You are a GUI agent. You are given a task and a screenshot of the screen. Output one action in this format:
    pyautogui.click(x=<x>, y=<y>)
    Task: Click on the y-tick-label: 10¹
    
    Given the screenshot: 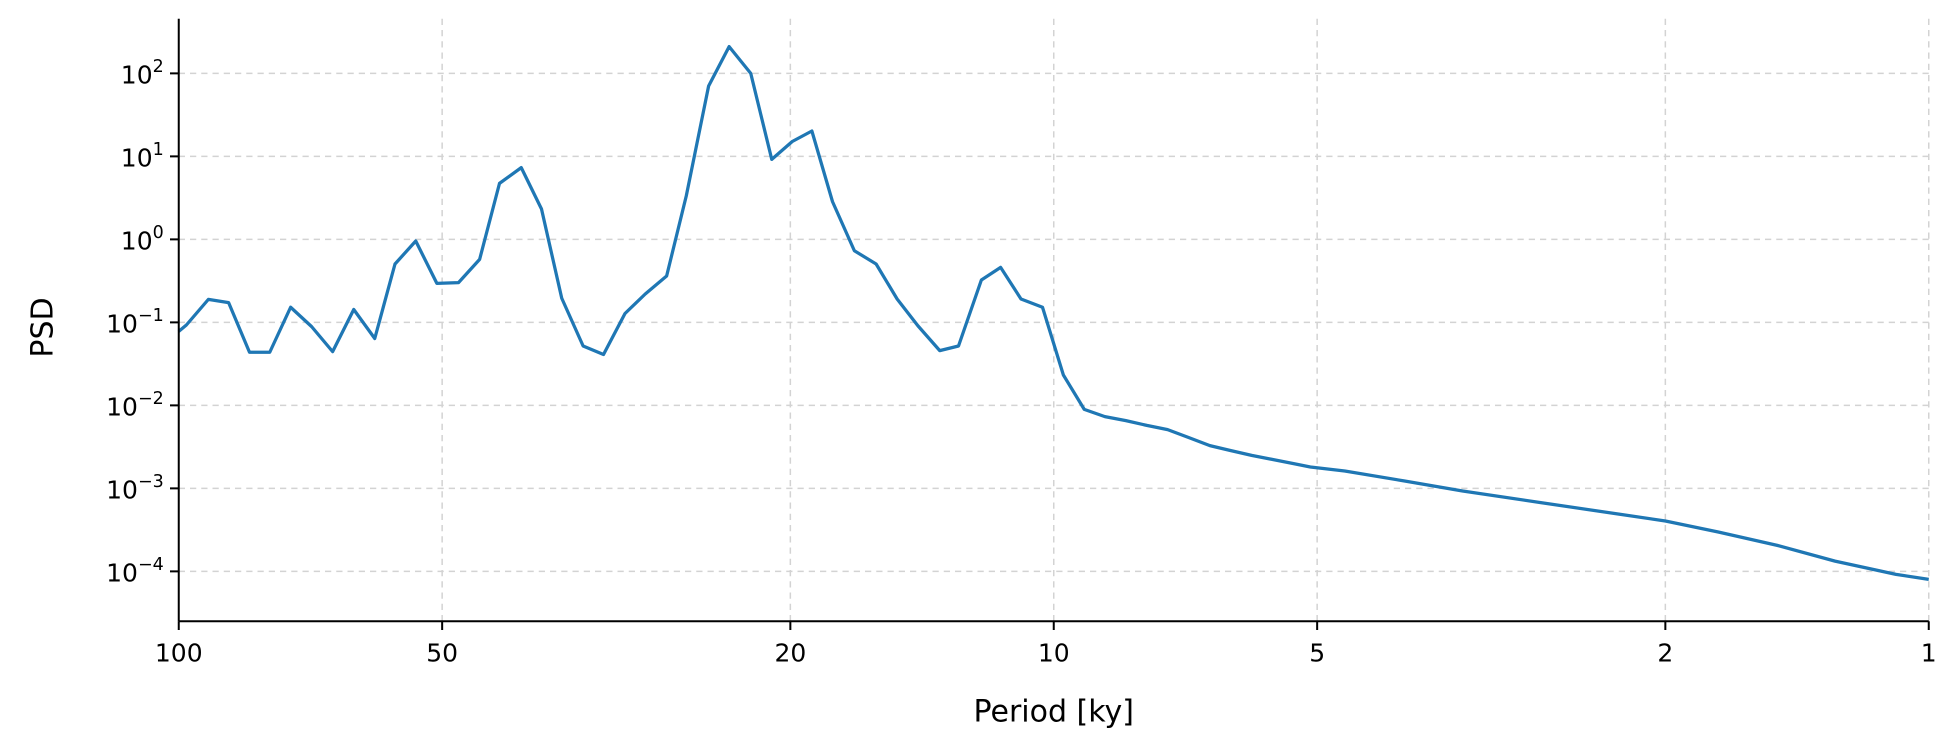 What is the action you would take?
    pyautogui.click(x=142, y=156)
    